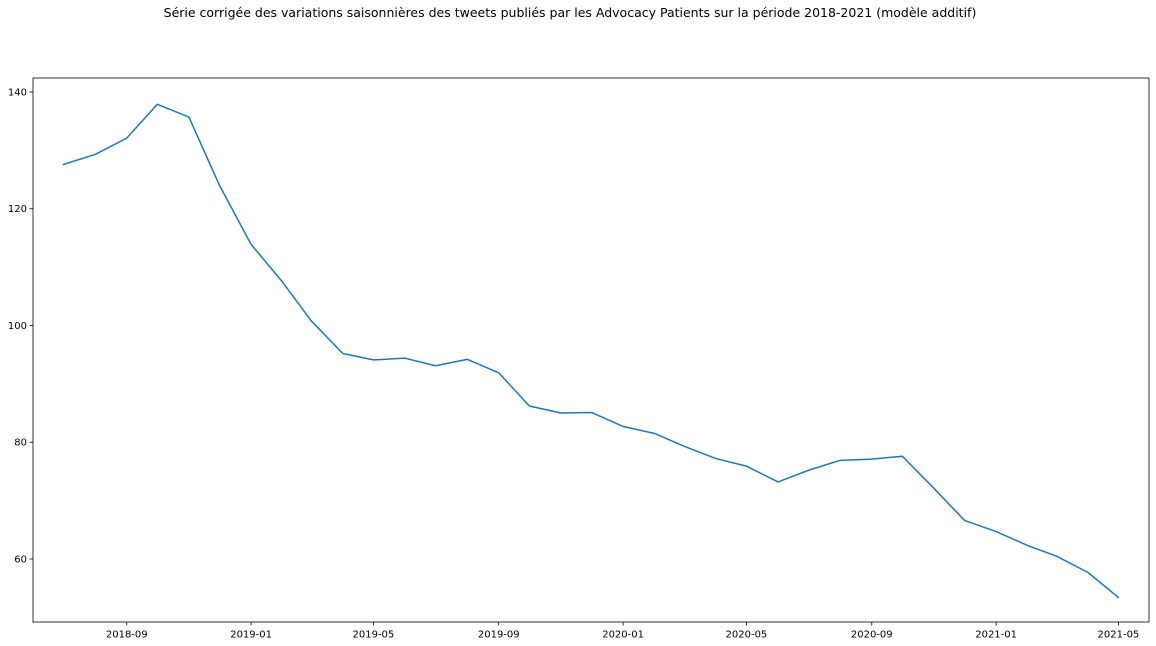 The width and height of the screenshot is (1156, 646). Describe the element at coordinates (499, 635) in the screenshot. I see `x-tick-label-2019-09: 2019-09` at that location.